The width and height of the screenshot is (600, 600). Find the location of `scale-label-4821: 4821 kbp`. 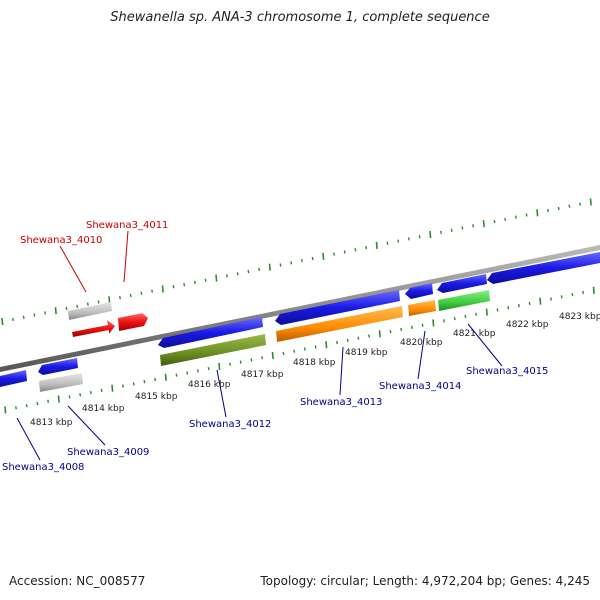

scale-label-4821: 4821 kbp is located at coordinates (474, 334).